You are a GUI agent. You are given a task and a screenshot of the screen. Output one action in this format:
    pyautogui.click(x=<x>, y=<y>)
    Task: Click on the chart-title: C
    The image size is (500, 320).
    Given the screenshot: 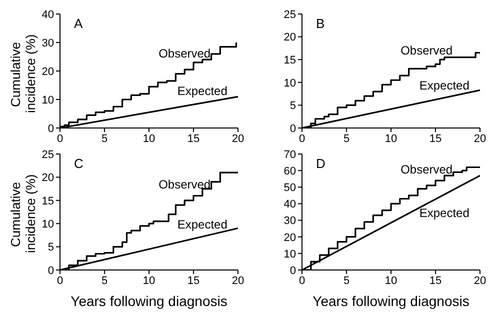 What is the action you would take?
    pyautogui.click(x=79, y=163)
    